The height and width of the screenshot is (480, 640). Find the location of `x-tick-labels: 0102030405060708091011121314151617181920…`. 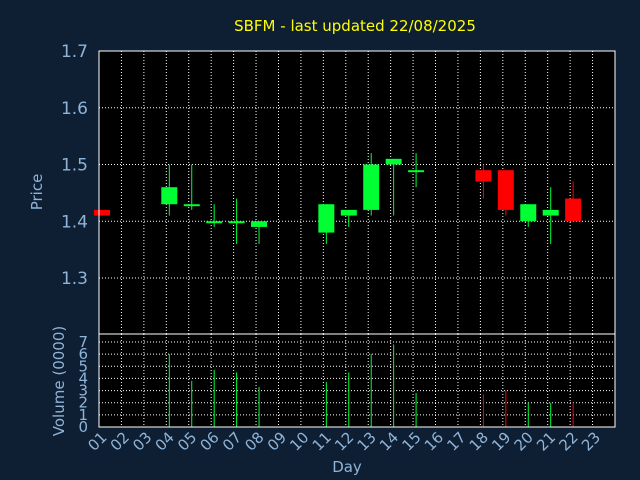

x-tick-labels: 0102030405060708091011121314151617181920… is located at coordinates (344, 441).